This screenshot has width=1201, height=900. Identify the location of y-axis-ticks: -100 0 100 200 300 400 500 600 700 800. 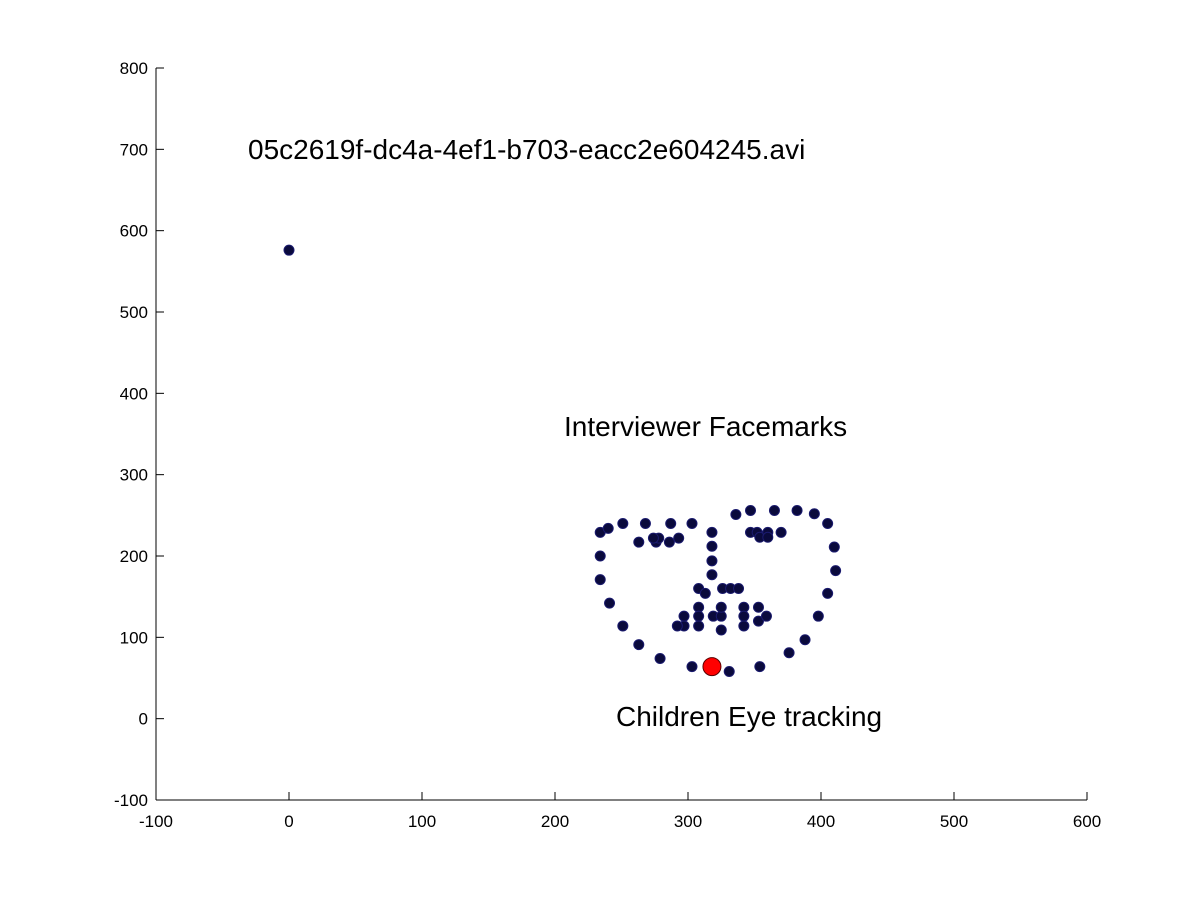
(139, 434).